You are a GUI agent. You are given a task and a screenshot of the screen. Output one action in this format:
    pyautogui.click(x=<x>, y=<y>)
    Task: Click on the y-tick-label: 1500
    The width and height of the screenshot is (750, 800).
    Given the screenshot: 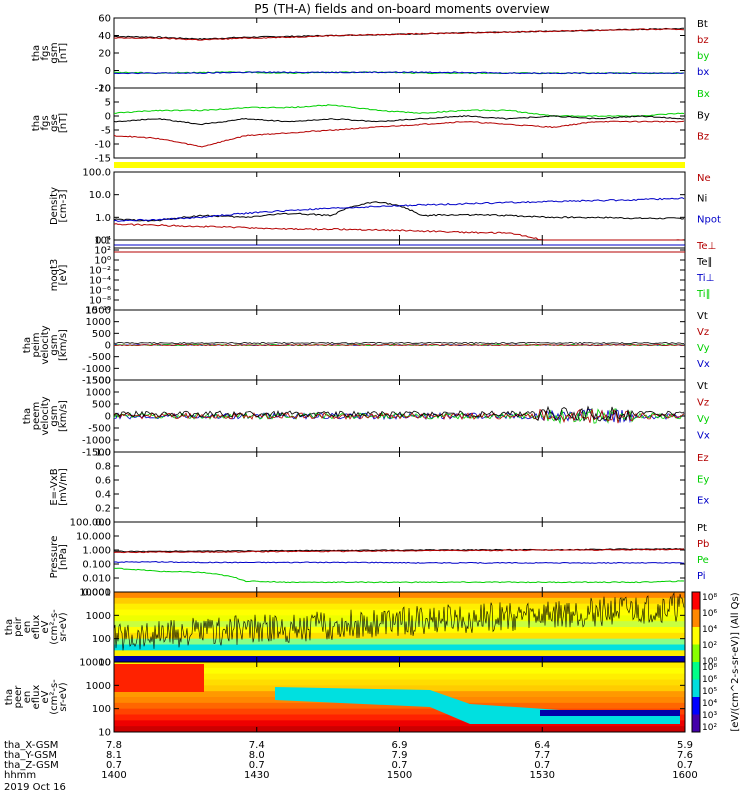 What is the action you would take?
    pyautogui.click(x=98, y=381)
    